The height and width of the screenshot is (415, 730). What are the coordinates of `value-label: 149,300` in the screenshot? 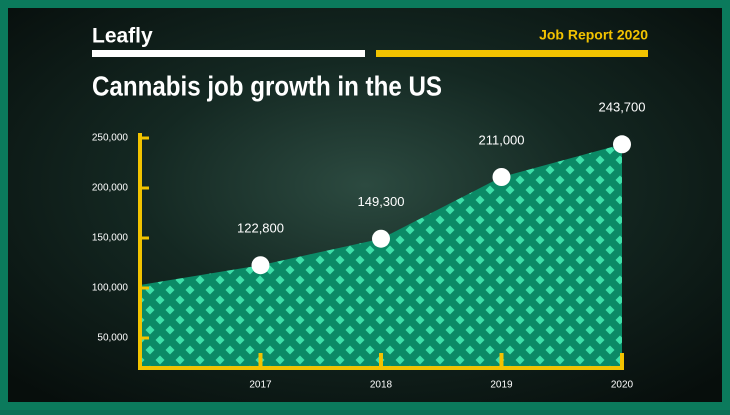 It's located at (381, 201).